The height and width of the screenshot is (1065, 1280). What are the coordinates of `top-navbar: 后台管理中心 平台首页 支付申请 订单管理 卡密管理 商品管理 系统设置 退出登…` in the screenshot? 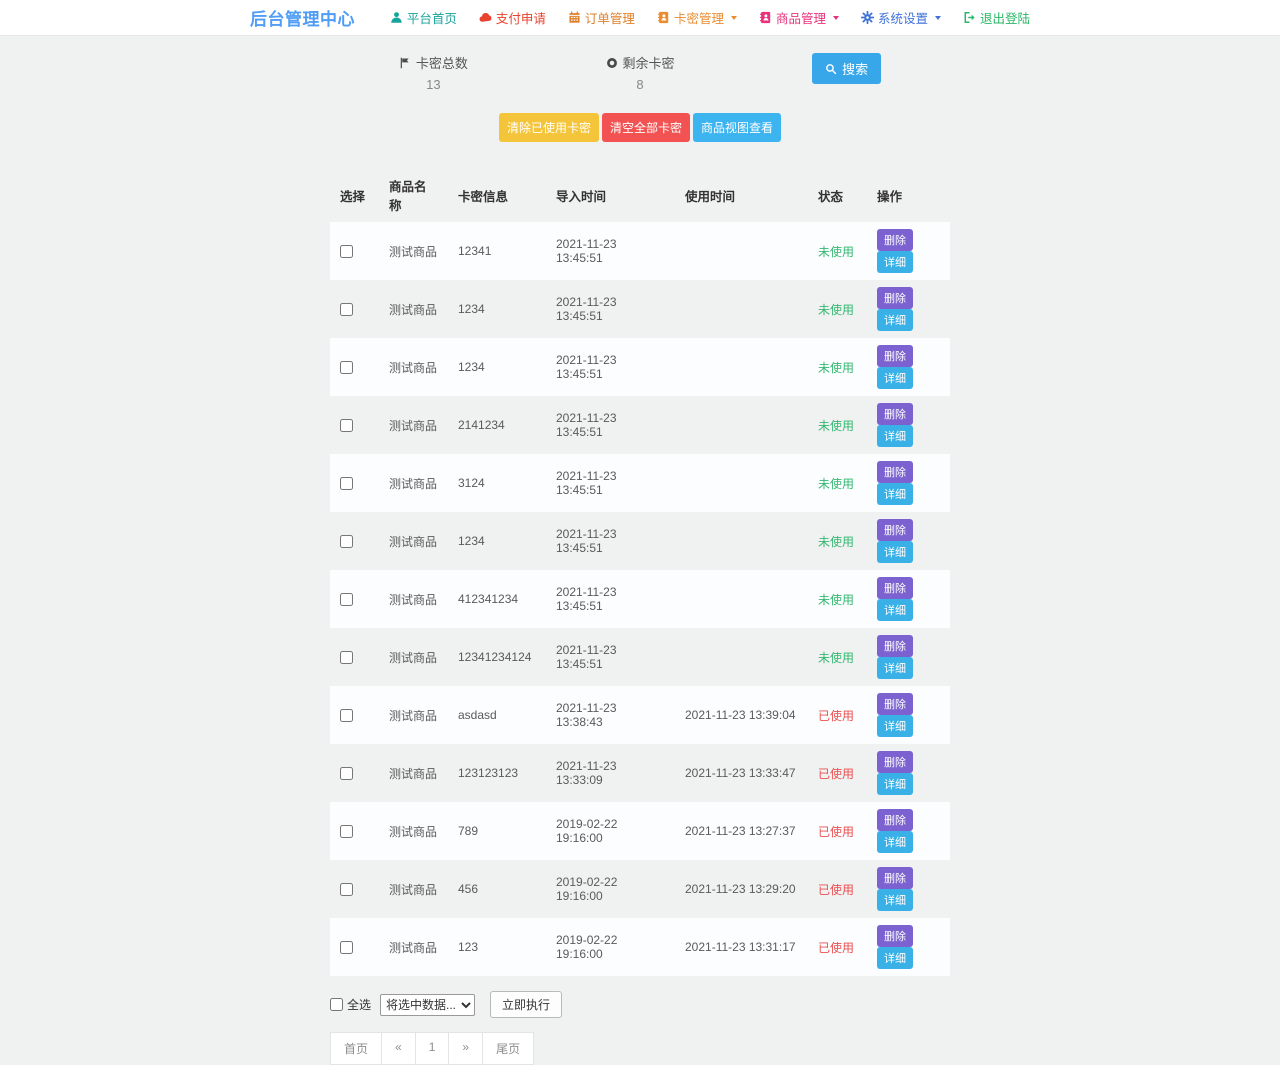 It's located at (640, 18).